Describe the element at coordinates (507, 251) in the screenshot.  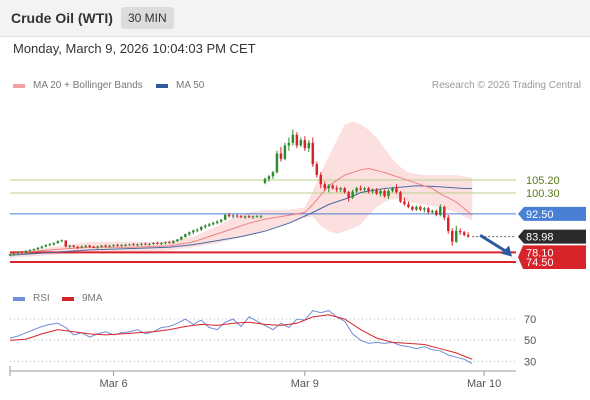
I see `projection-arrow-head` at that location.